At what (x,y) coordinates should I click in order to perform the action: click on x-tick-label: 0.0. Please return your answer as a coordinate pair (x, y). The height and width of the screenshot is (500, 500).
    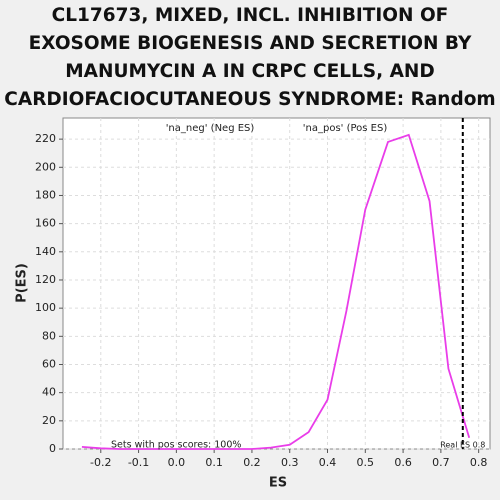
    Looking at the image, I should click on (177, 462).